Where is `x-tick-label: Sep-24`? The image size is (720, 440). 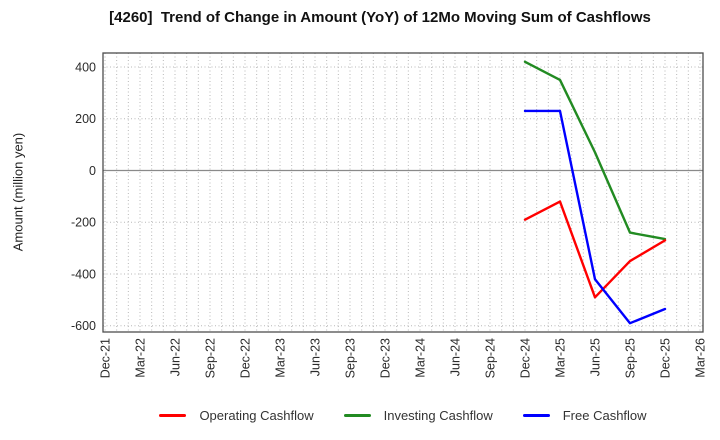
x-tick-label: Sep-24 is located at coordinates (490, 358).